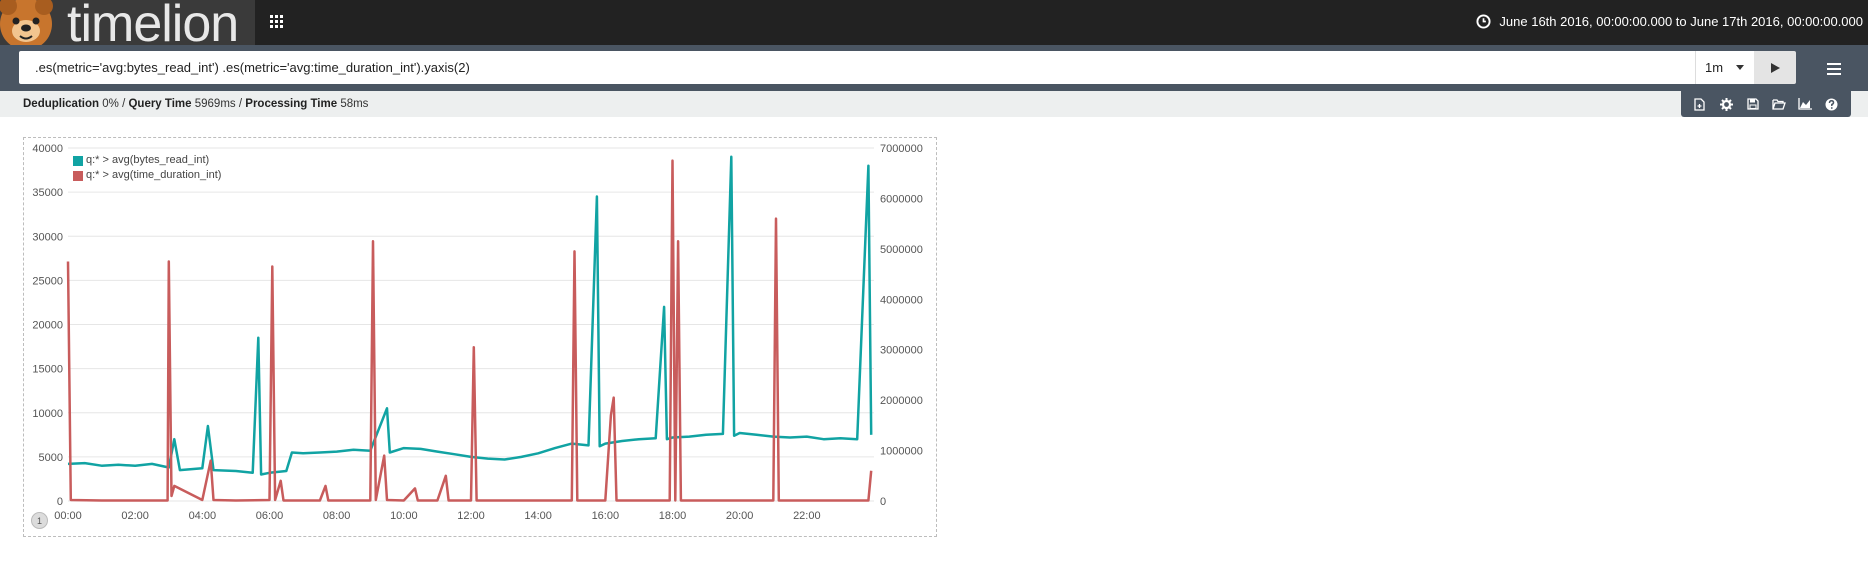 Image resolution: width=1868 pixels, height=583 pixels. I want to click on chart-options-icon, so click(1805, 104).